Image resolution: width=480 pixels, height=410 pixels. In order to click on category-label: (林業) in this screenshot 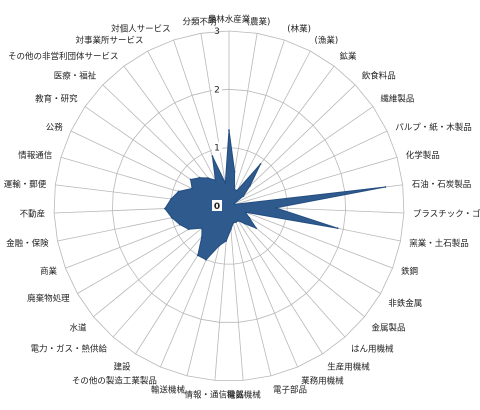, I will do `click(299, 29)`.